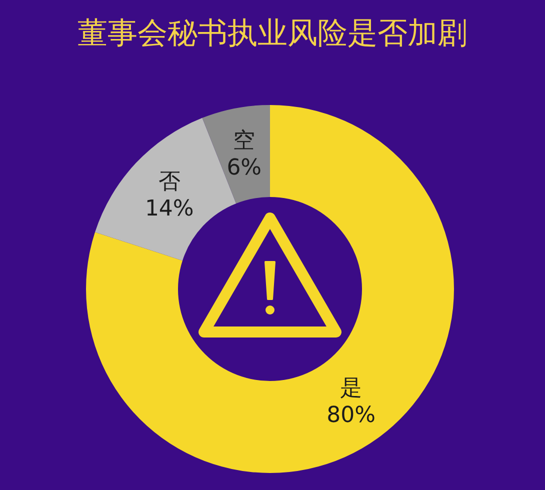  I want to click on title: 董事会秘书执业风险是否加剧, so click(273, 33).